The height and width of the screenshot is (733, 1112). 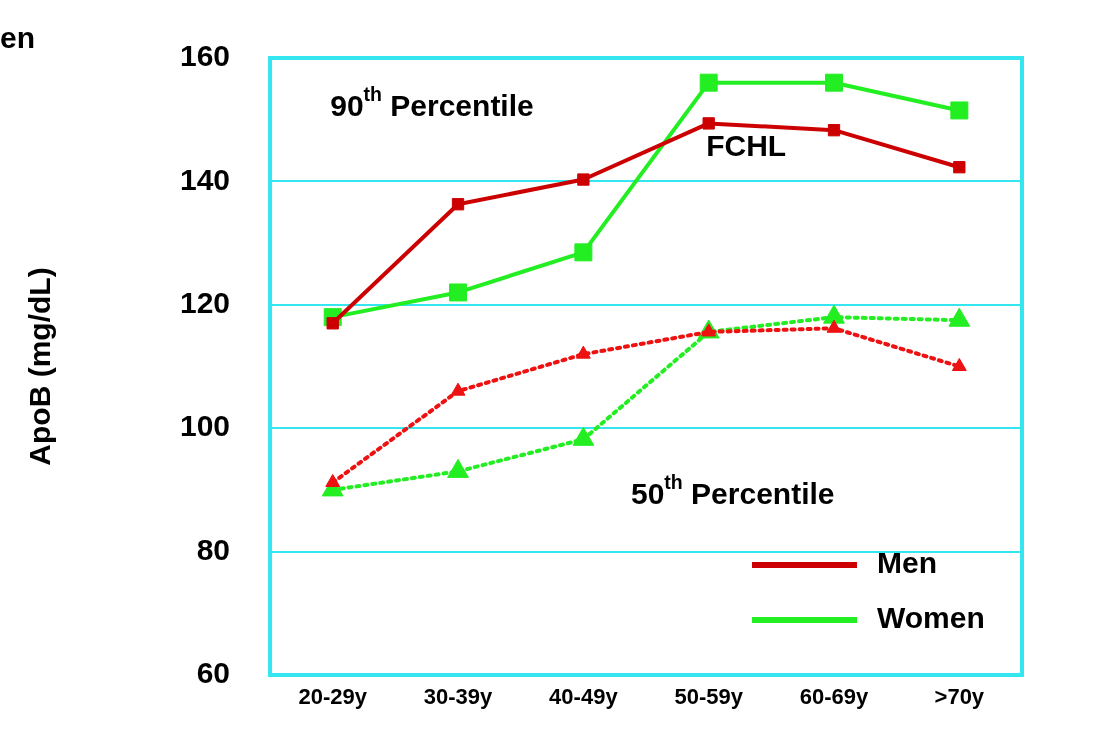 I want to click on x-tick-label: 50-59y, so click(x=709, y=697).